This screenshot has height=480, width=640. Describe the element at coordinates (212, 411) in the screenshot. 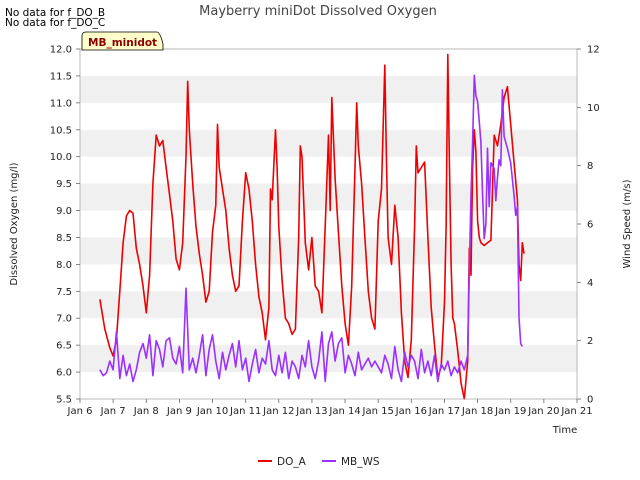

I see `x-tick-label: Jan 10` at that location.